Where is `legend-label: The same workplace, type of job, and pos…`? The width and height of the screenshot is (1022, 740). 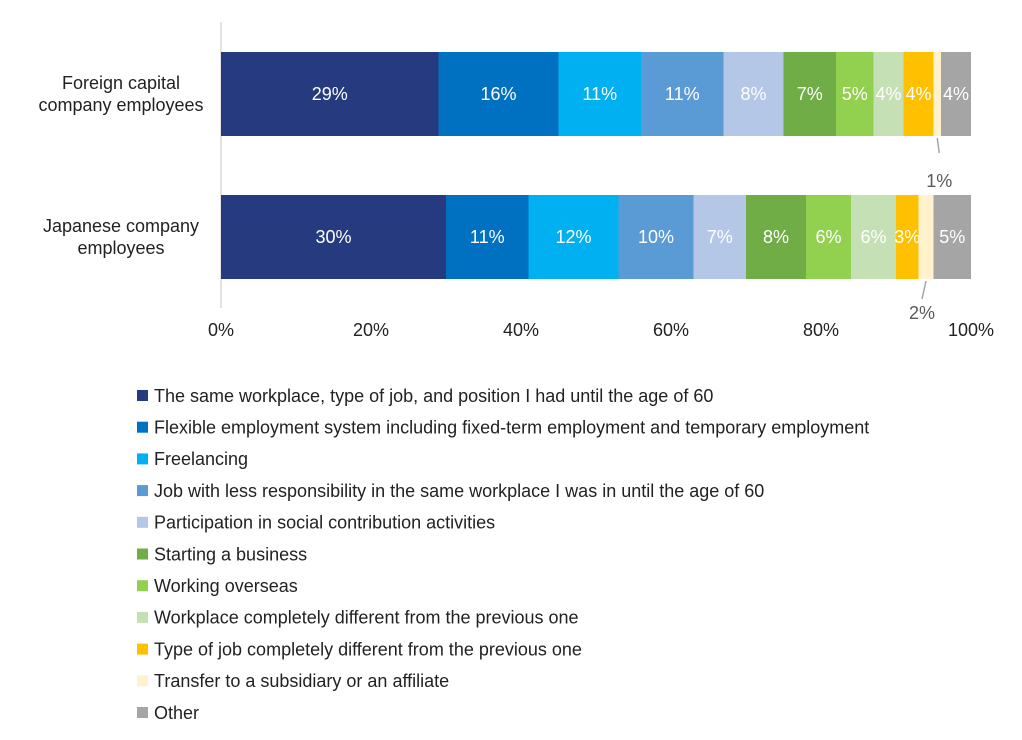 legend-label: The same workplace, type of job, and pos… is located at coordinates (433, 396).